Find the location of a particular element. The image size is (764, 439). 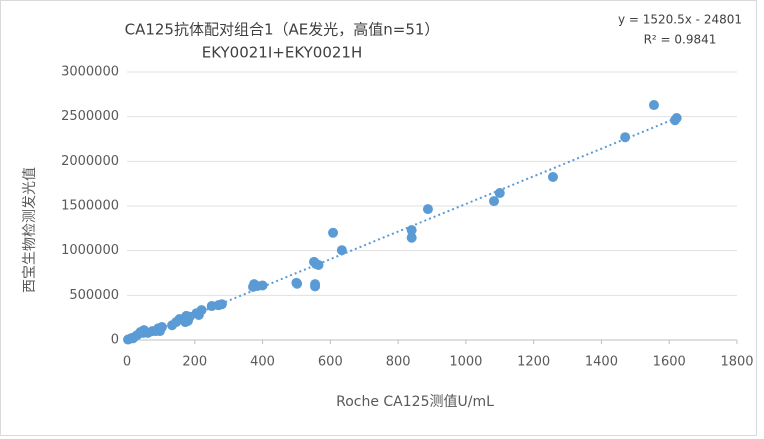

x-tick-label: 1600 is located at coordinates (669, 362).